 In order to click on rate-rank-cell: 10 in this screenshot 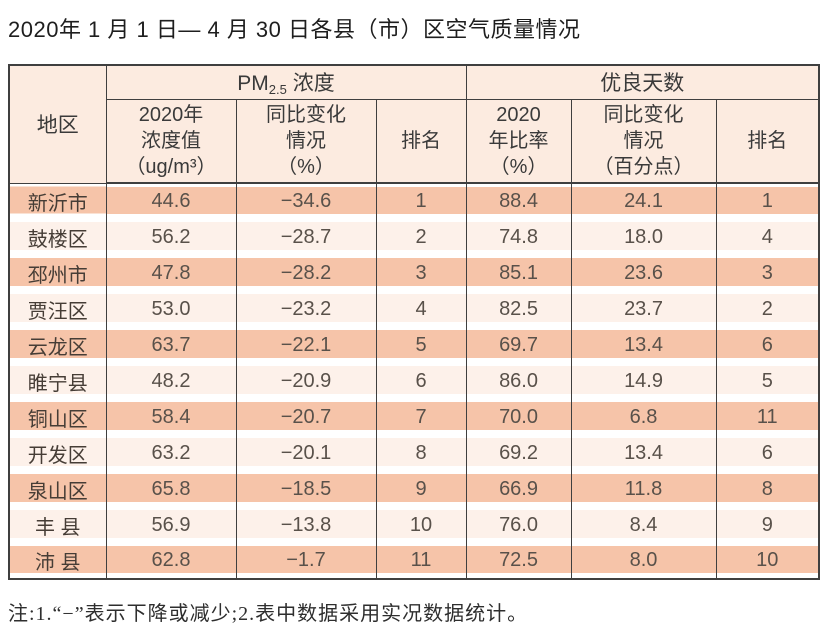, I will do `click(767, 561)`.